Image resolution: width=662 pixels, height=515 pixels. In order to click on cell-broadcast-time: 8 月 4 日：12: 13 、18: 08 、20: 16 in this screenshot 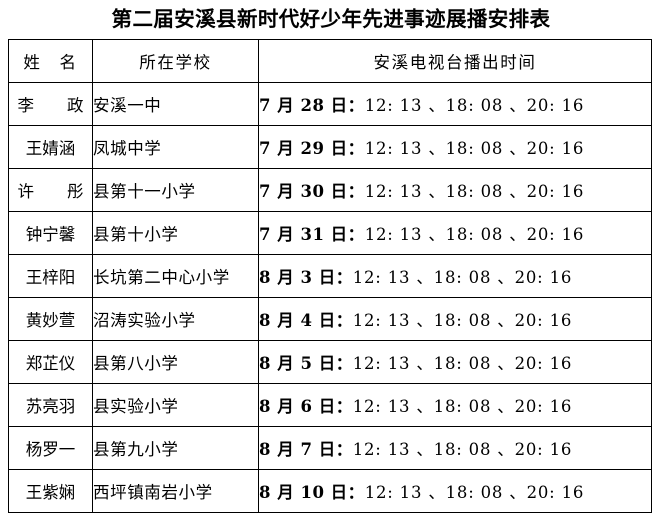, I will do `click(455, 319)`.